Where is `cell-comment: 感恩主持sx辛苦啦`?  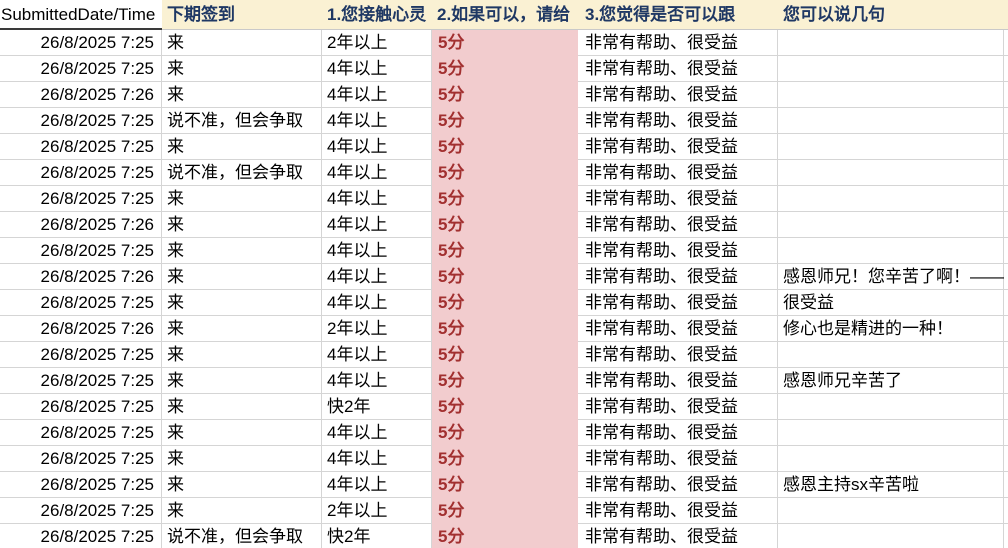 cell-comment: 感恩主持sx辛苦啦 is located at coordinates (891, 485).